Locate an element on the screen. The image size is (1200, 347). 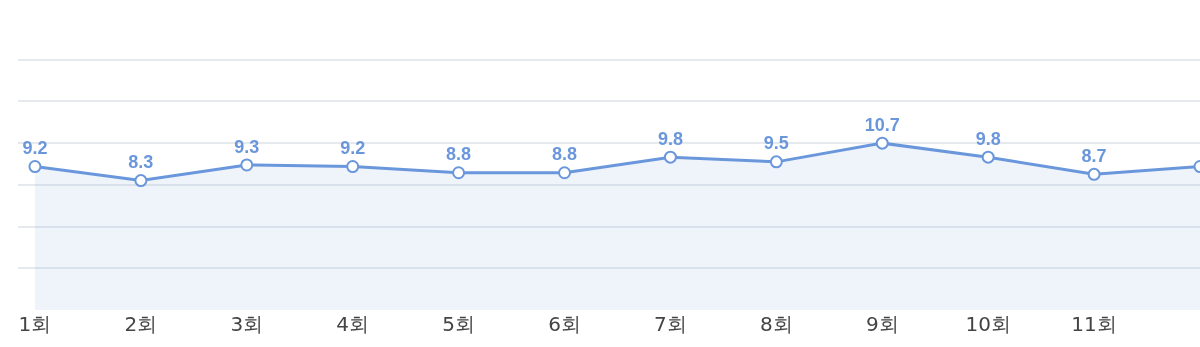
x-tick-label: 5회 is located at coordinates (458, 324).